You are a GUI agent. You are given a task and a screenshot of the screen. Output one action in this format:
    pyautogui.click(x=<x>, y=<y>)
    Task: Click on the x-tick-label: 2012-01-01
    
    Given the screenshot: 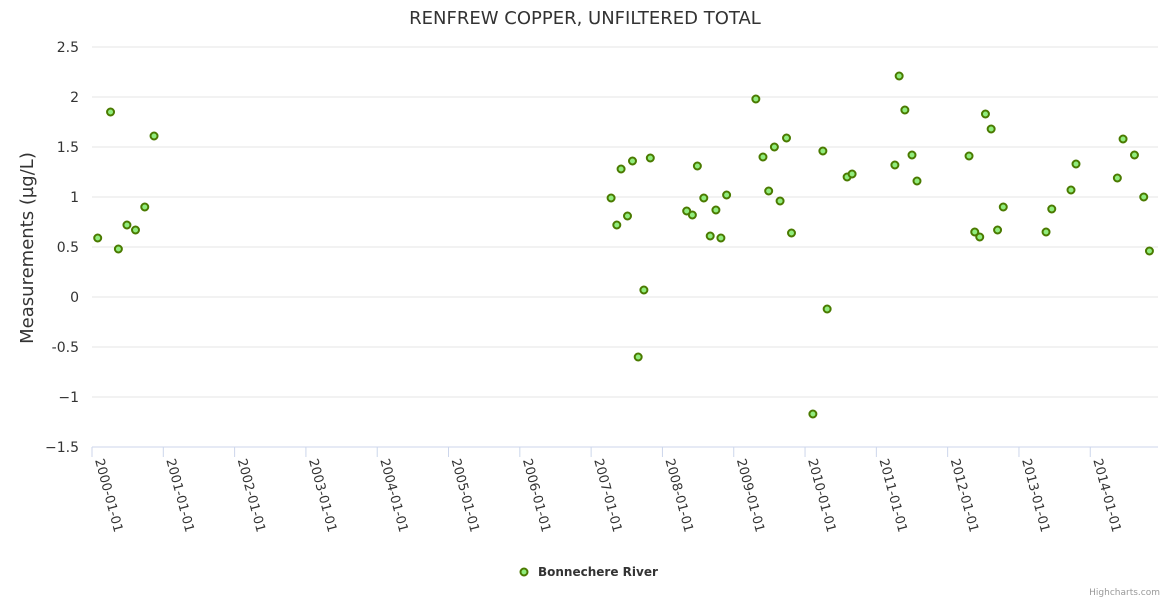 What is the action you would take?
    pyautogui.click(x=964, y=495)
    